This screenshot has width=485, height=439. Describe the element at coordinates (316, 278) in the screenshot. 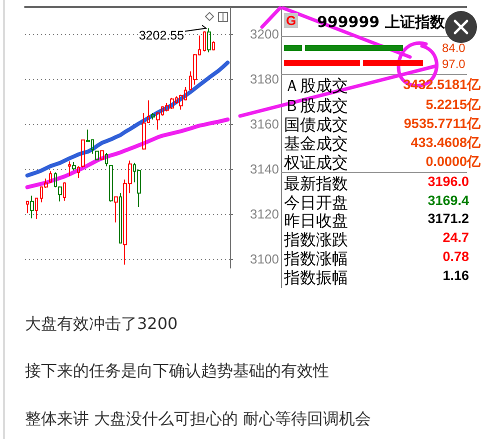

I see `text: 指数振幅` at that location.